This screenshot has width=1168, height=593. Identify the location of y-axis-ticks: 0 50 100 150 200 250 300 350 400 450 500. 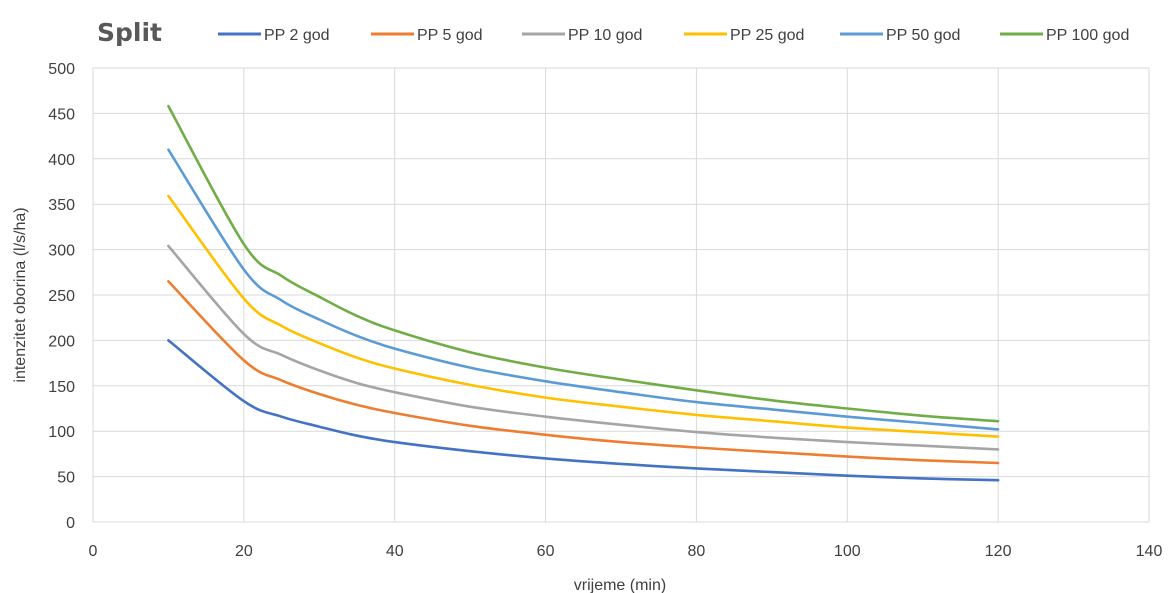
(61, 296).